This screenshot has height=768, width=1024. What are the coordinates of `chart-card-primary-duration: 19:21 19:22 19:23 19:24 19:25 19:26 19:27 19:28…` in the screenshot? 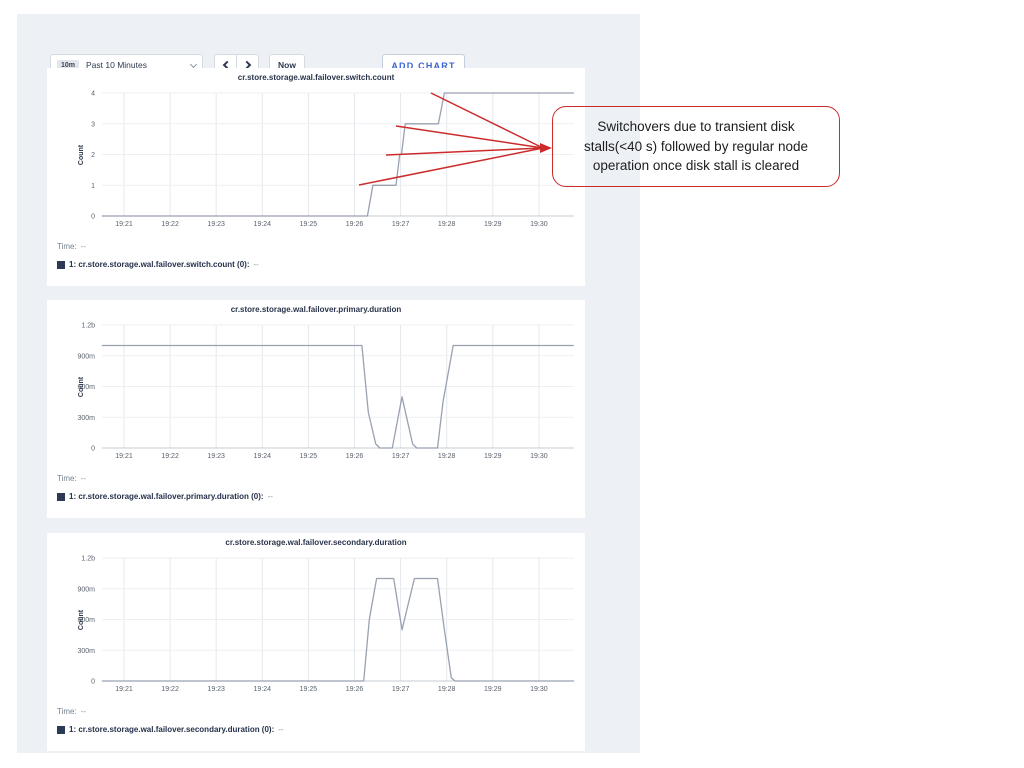 It's located at (316, 409).